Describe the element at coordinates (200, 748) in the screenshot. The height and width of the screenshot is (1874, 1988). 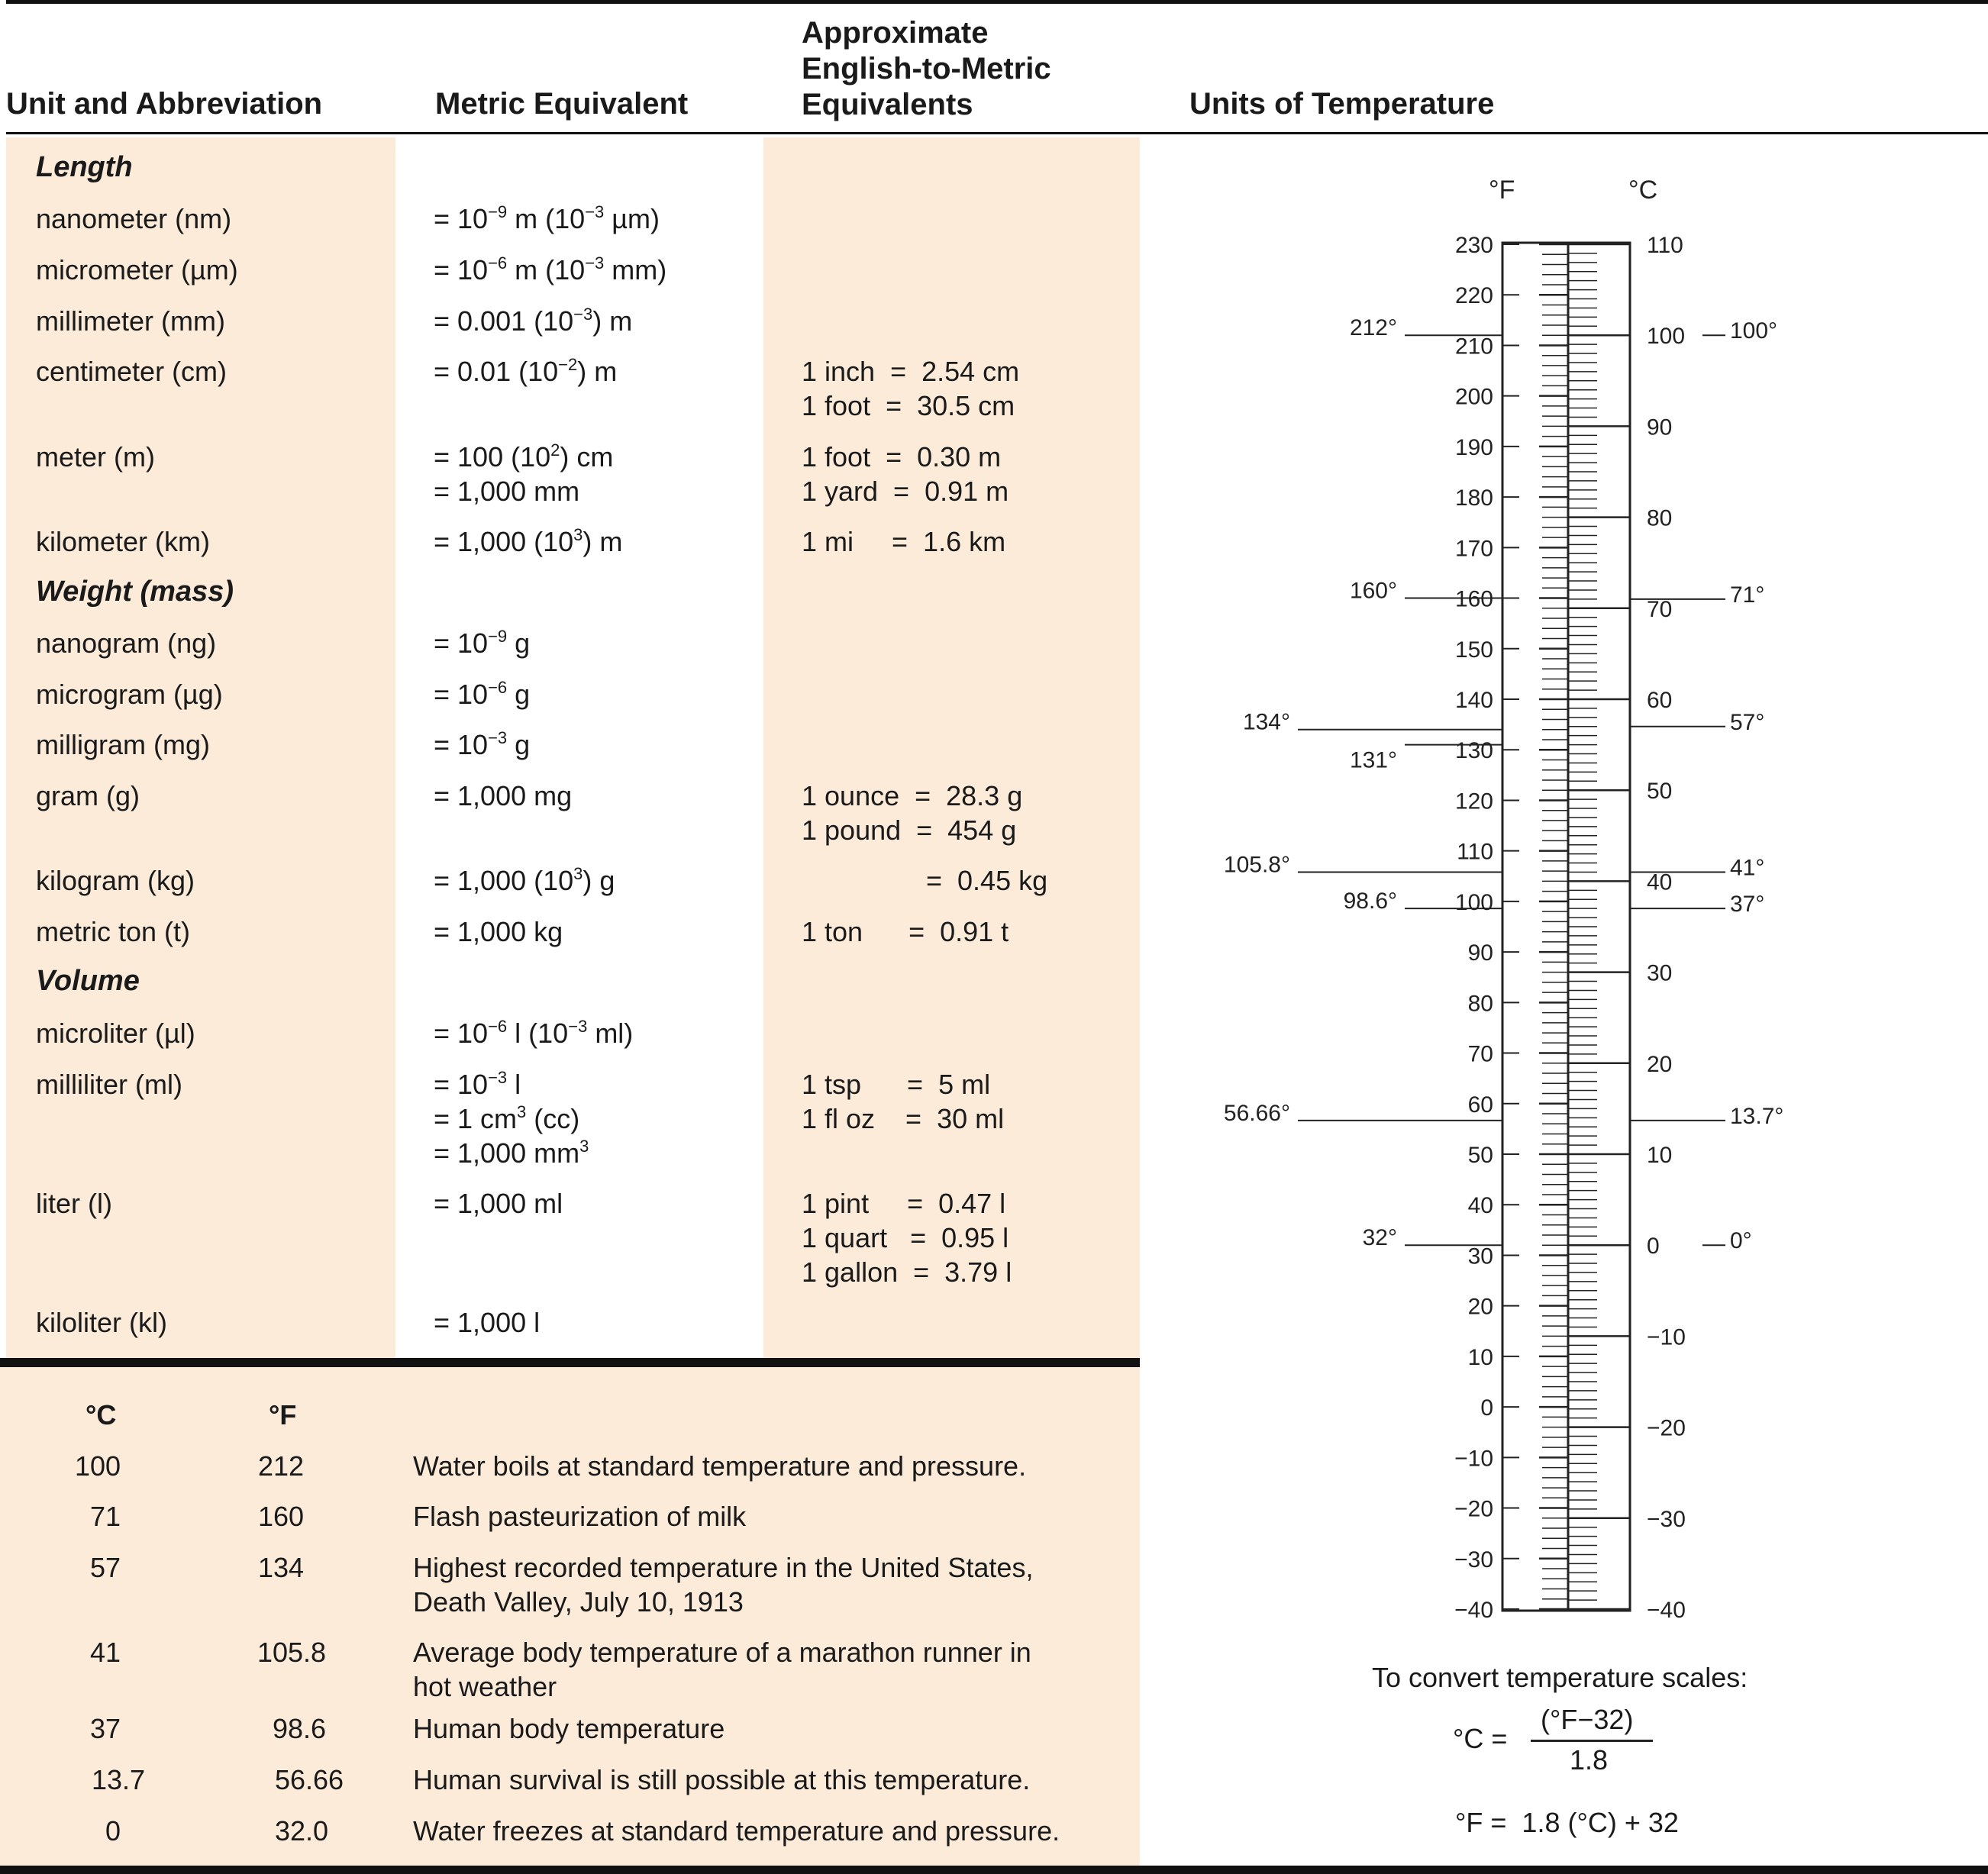
I see `unit-column-panel` at that location.